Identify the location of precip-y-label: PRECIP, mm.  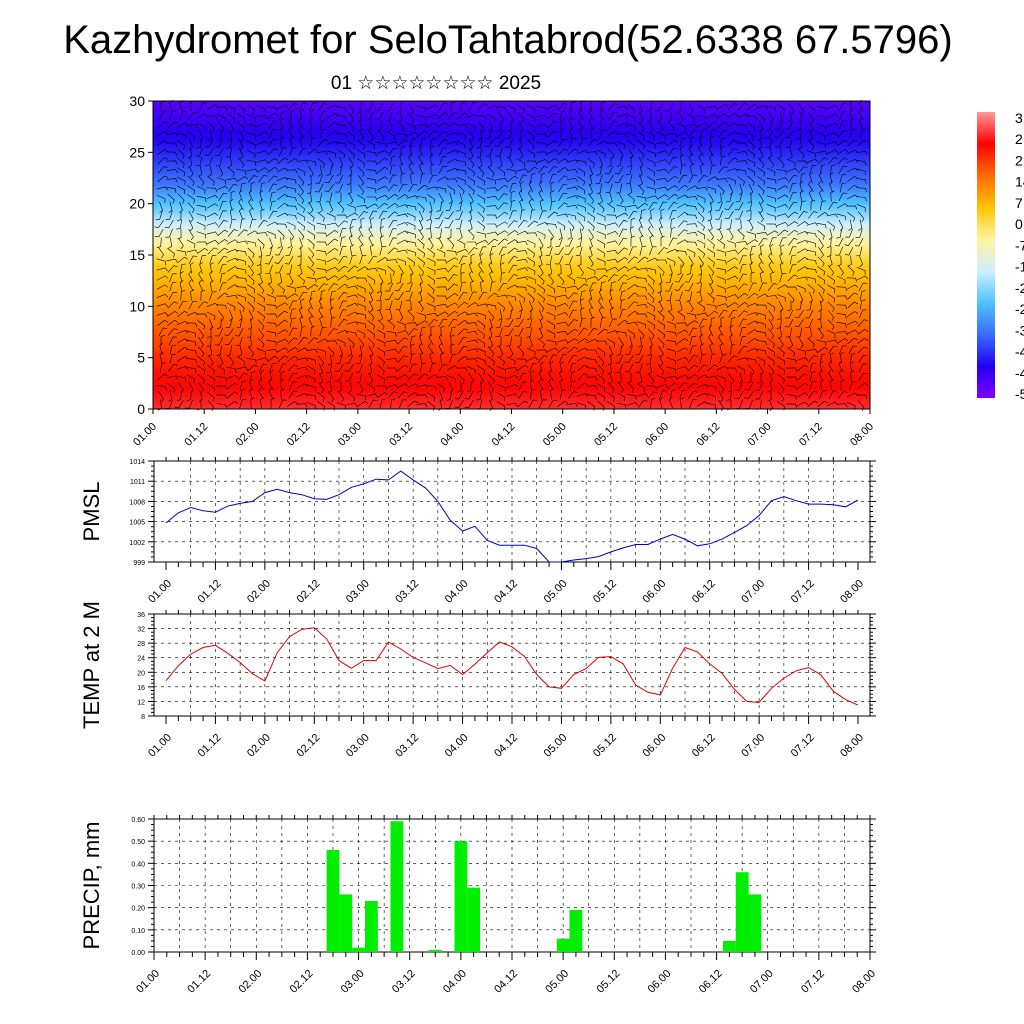
(91, 886).